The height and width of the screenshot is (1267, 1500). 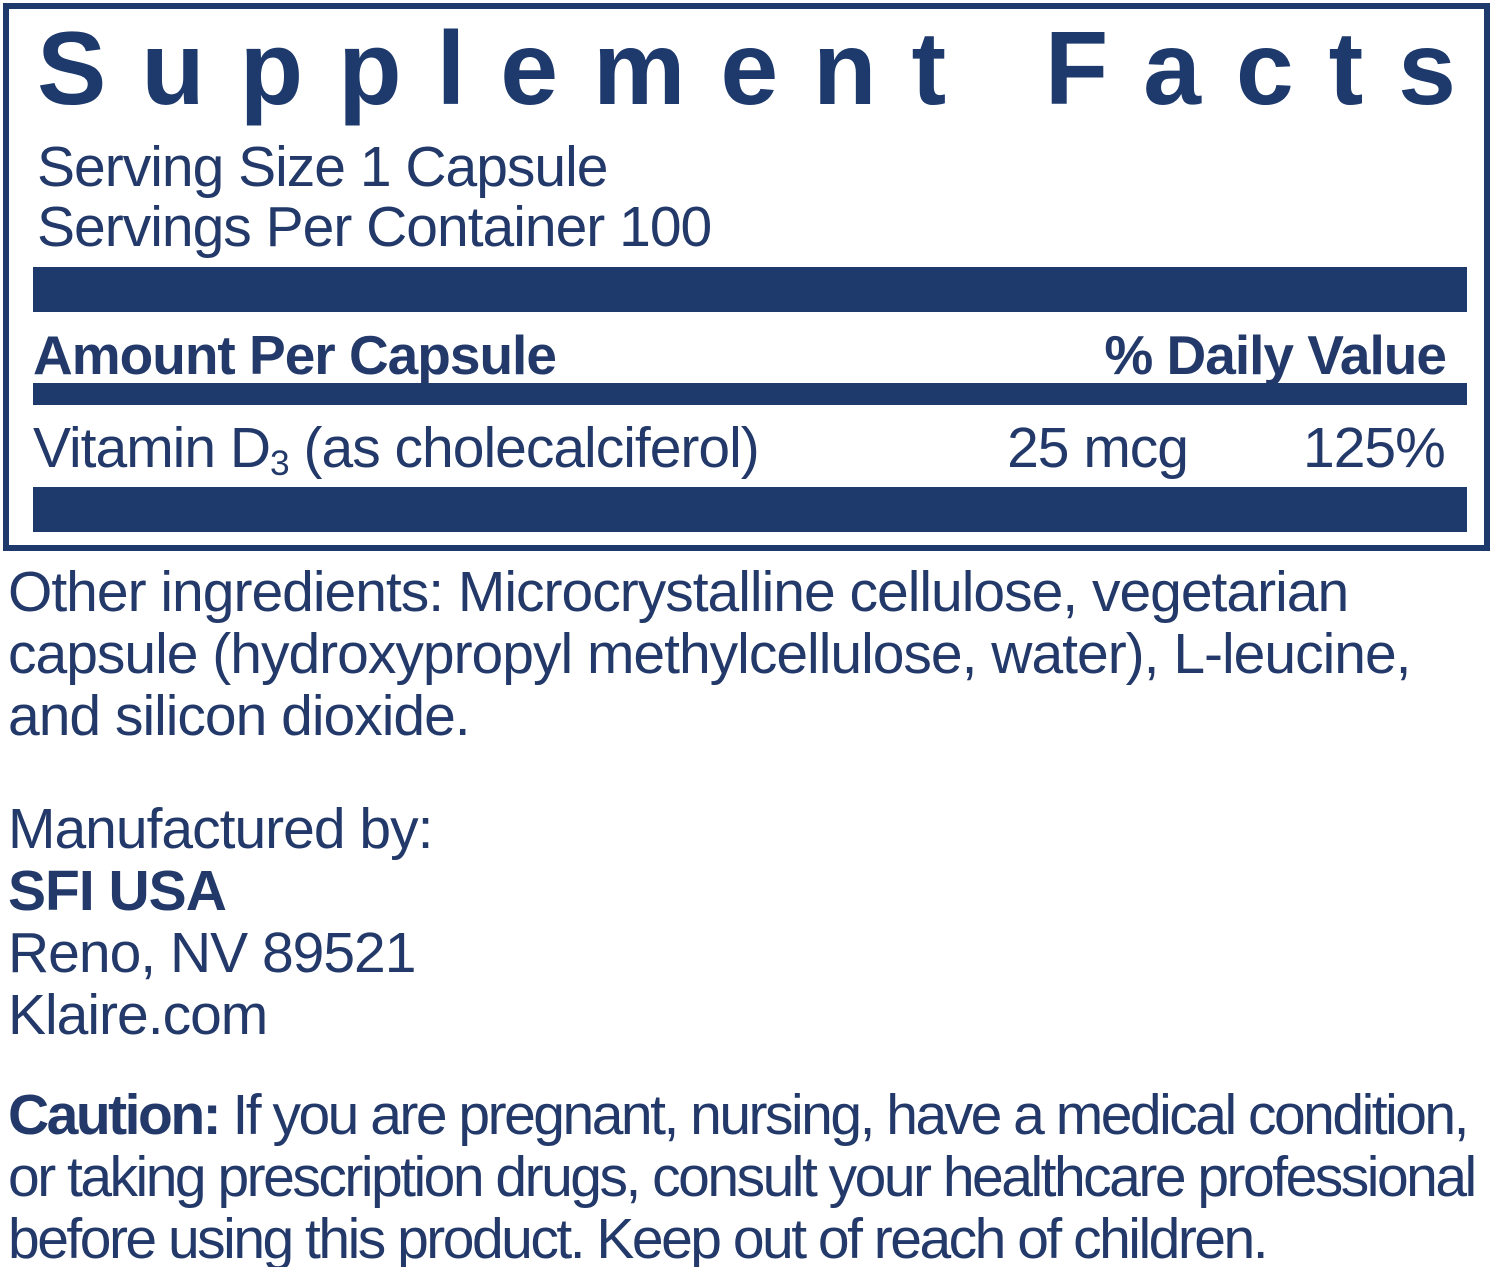 What do you see at coordinates (524, 448) in the screenshot?
I see `ingredient-name-suffix: (as cholecalciferol)` at bounding box center [524, 448].